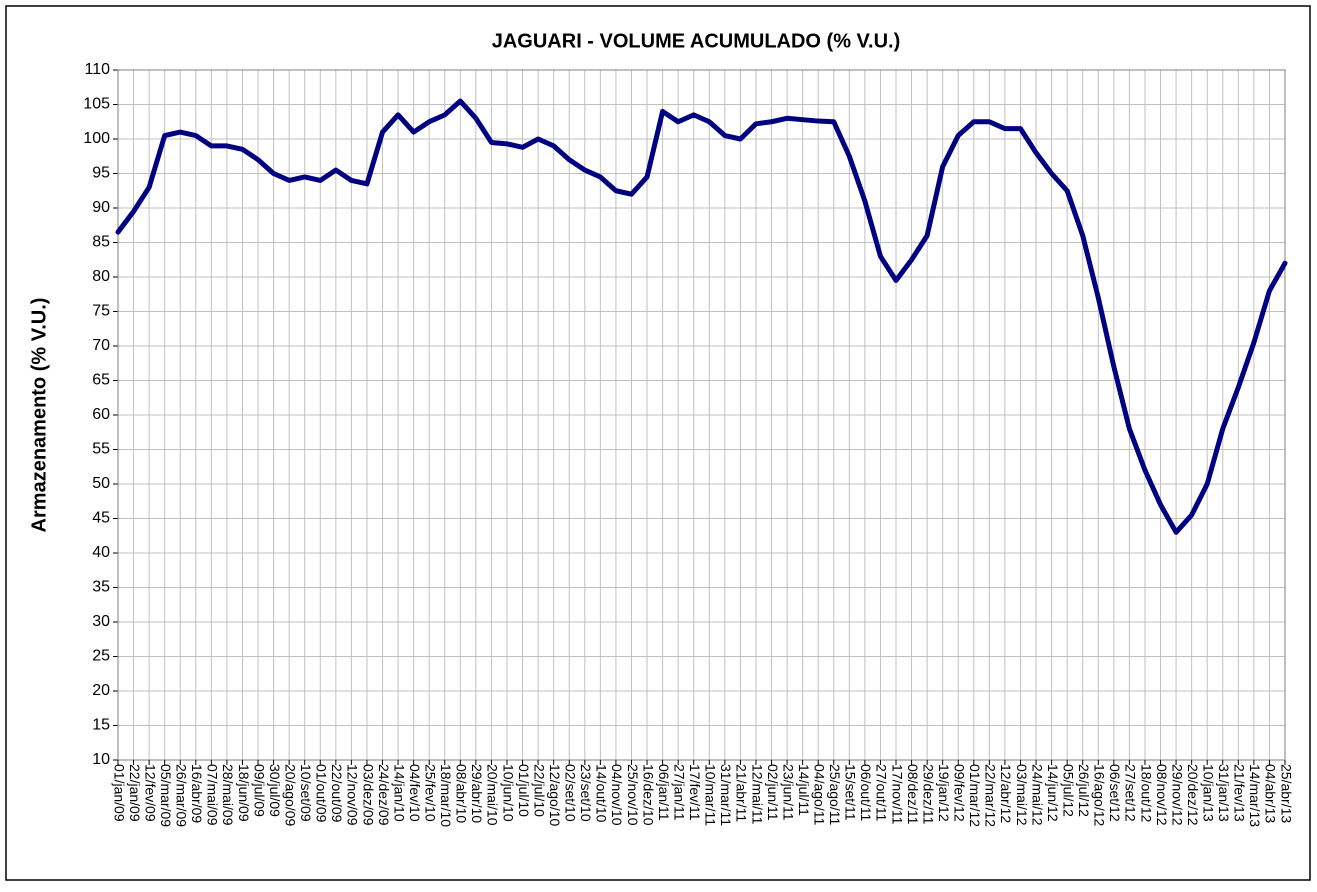  What do you see at coordinates (493, 795) in the screenshot?
I see `x-tick-label: 20/mai/10` at bounding box center [493, 795].